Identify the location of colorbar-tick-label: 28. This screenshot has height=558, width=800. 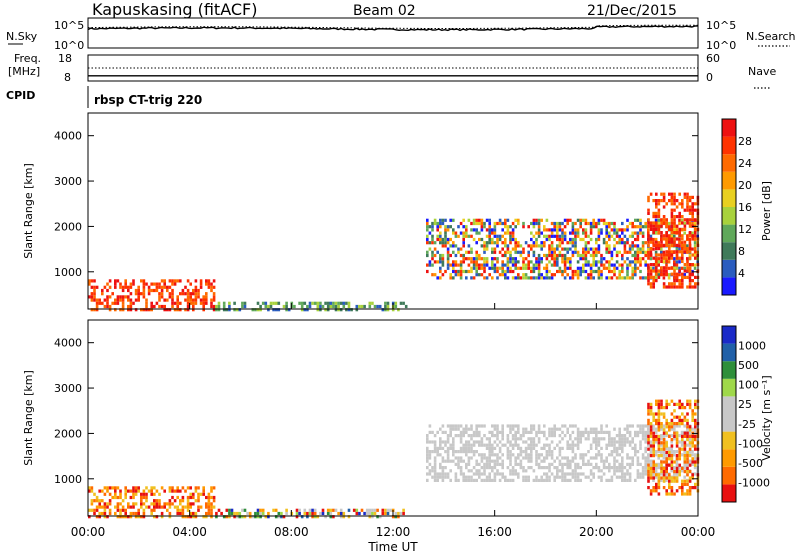
(745, 141).